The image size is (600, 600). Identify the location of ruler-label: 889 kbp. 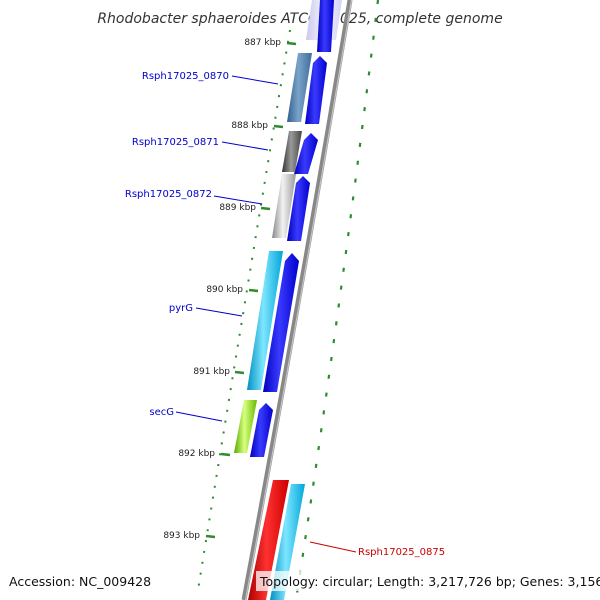
(237, 208).